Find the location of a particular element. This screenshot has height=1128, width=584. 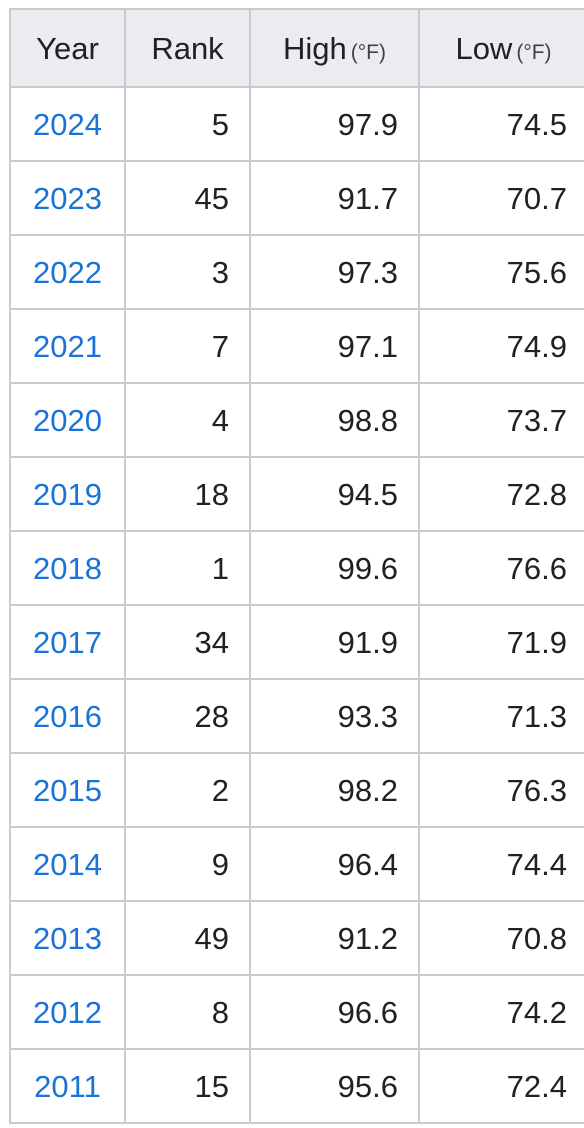

header-low-label: Low is located at coordinates (484, 48).